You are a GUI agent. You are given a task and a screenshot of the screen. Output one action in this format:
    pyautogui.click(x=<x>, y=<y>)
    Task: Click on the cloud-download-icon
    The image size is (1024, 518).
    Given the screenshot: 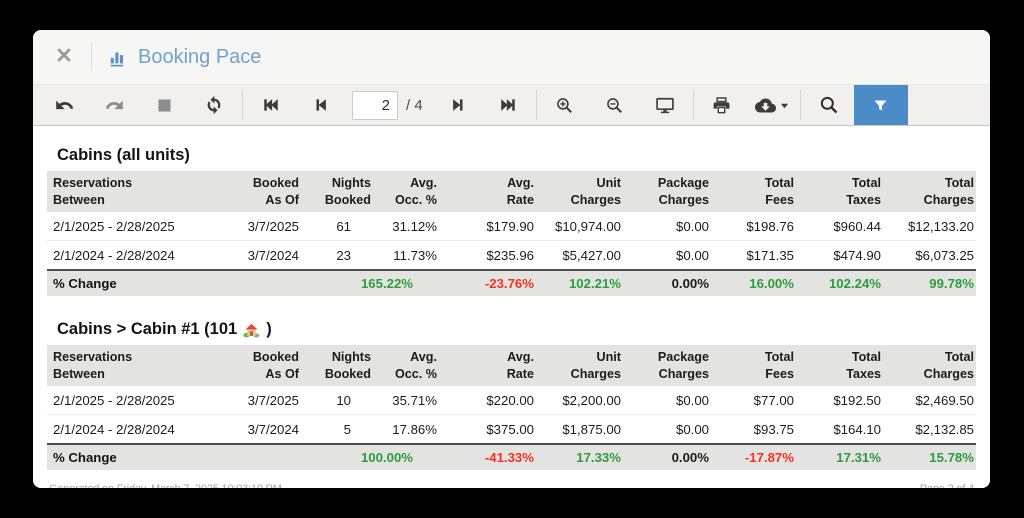 What is the action you would take?
    pyautogui.click(x=765, y=105)
    